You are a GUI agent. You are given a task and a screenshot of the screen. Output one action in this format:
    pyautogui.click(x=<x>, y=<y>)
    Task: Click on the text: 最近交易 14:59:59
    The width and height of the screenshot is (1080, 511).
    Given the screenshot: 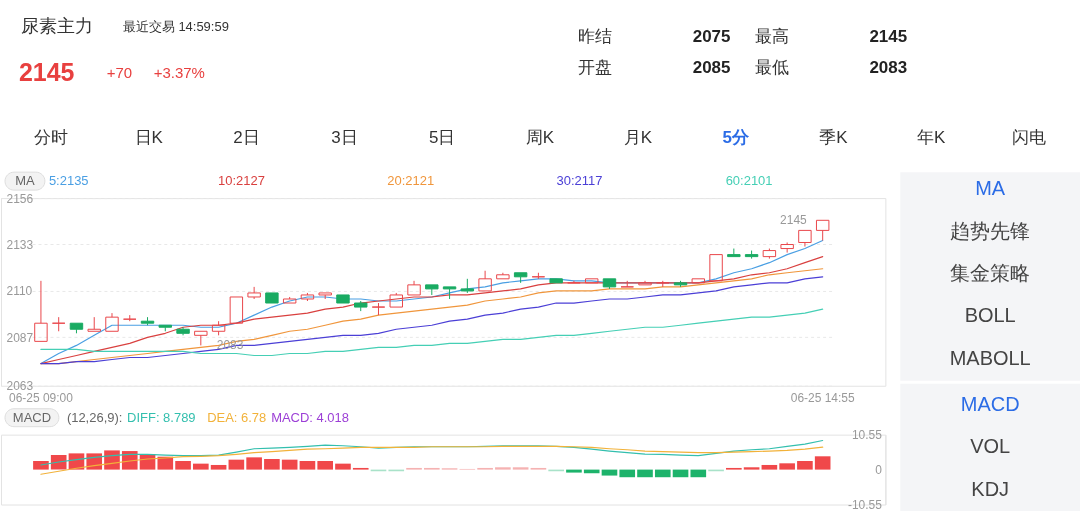 What is the action you would take?
    pyautogui.click(x=175, y=27)
    